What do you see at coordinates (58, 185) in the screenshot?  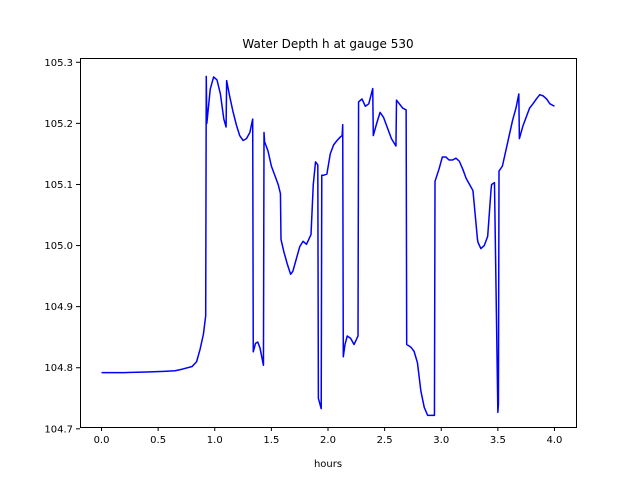 I see `y-tick-label: 105.1` at bounding box center [58, 185].